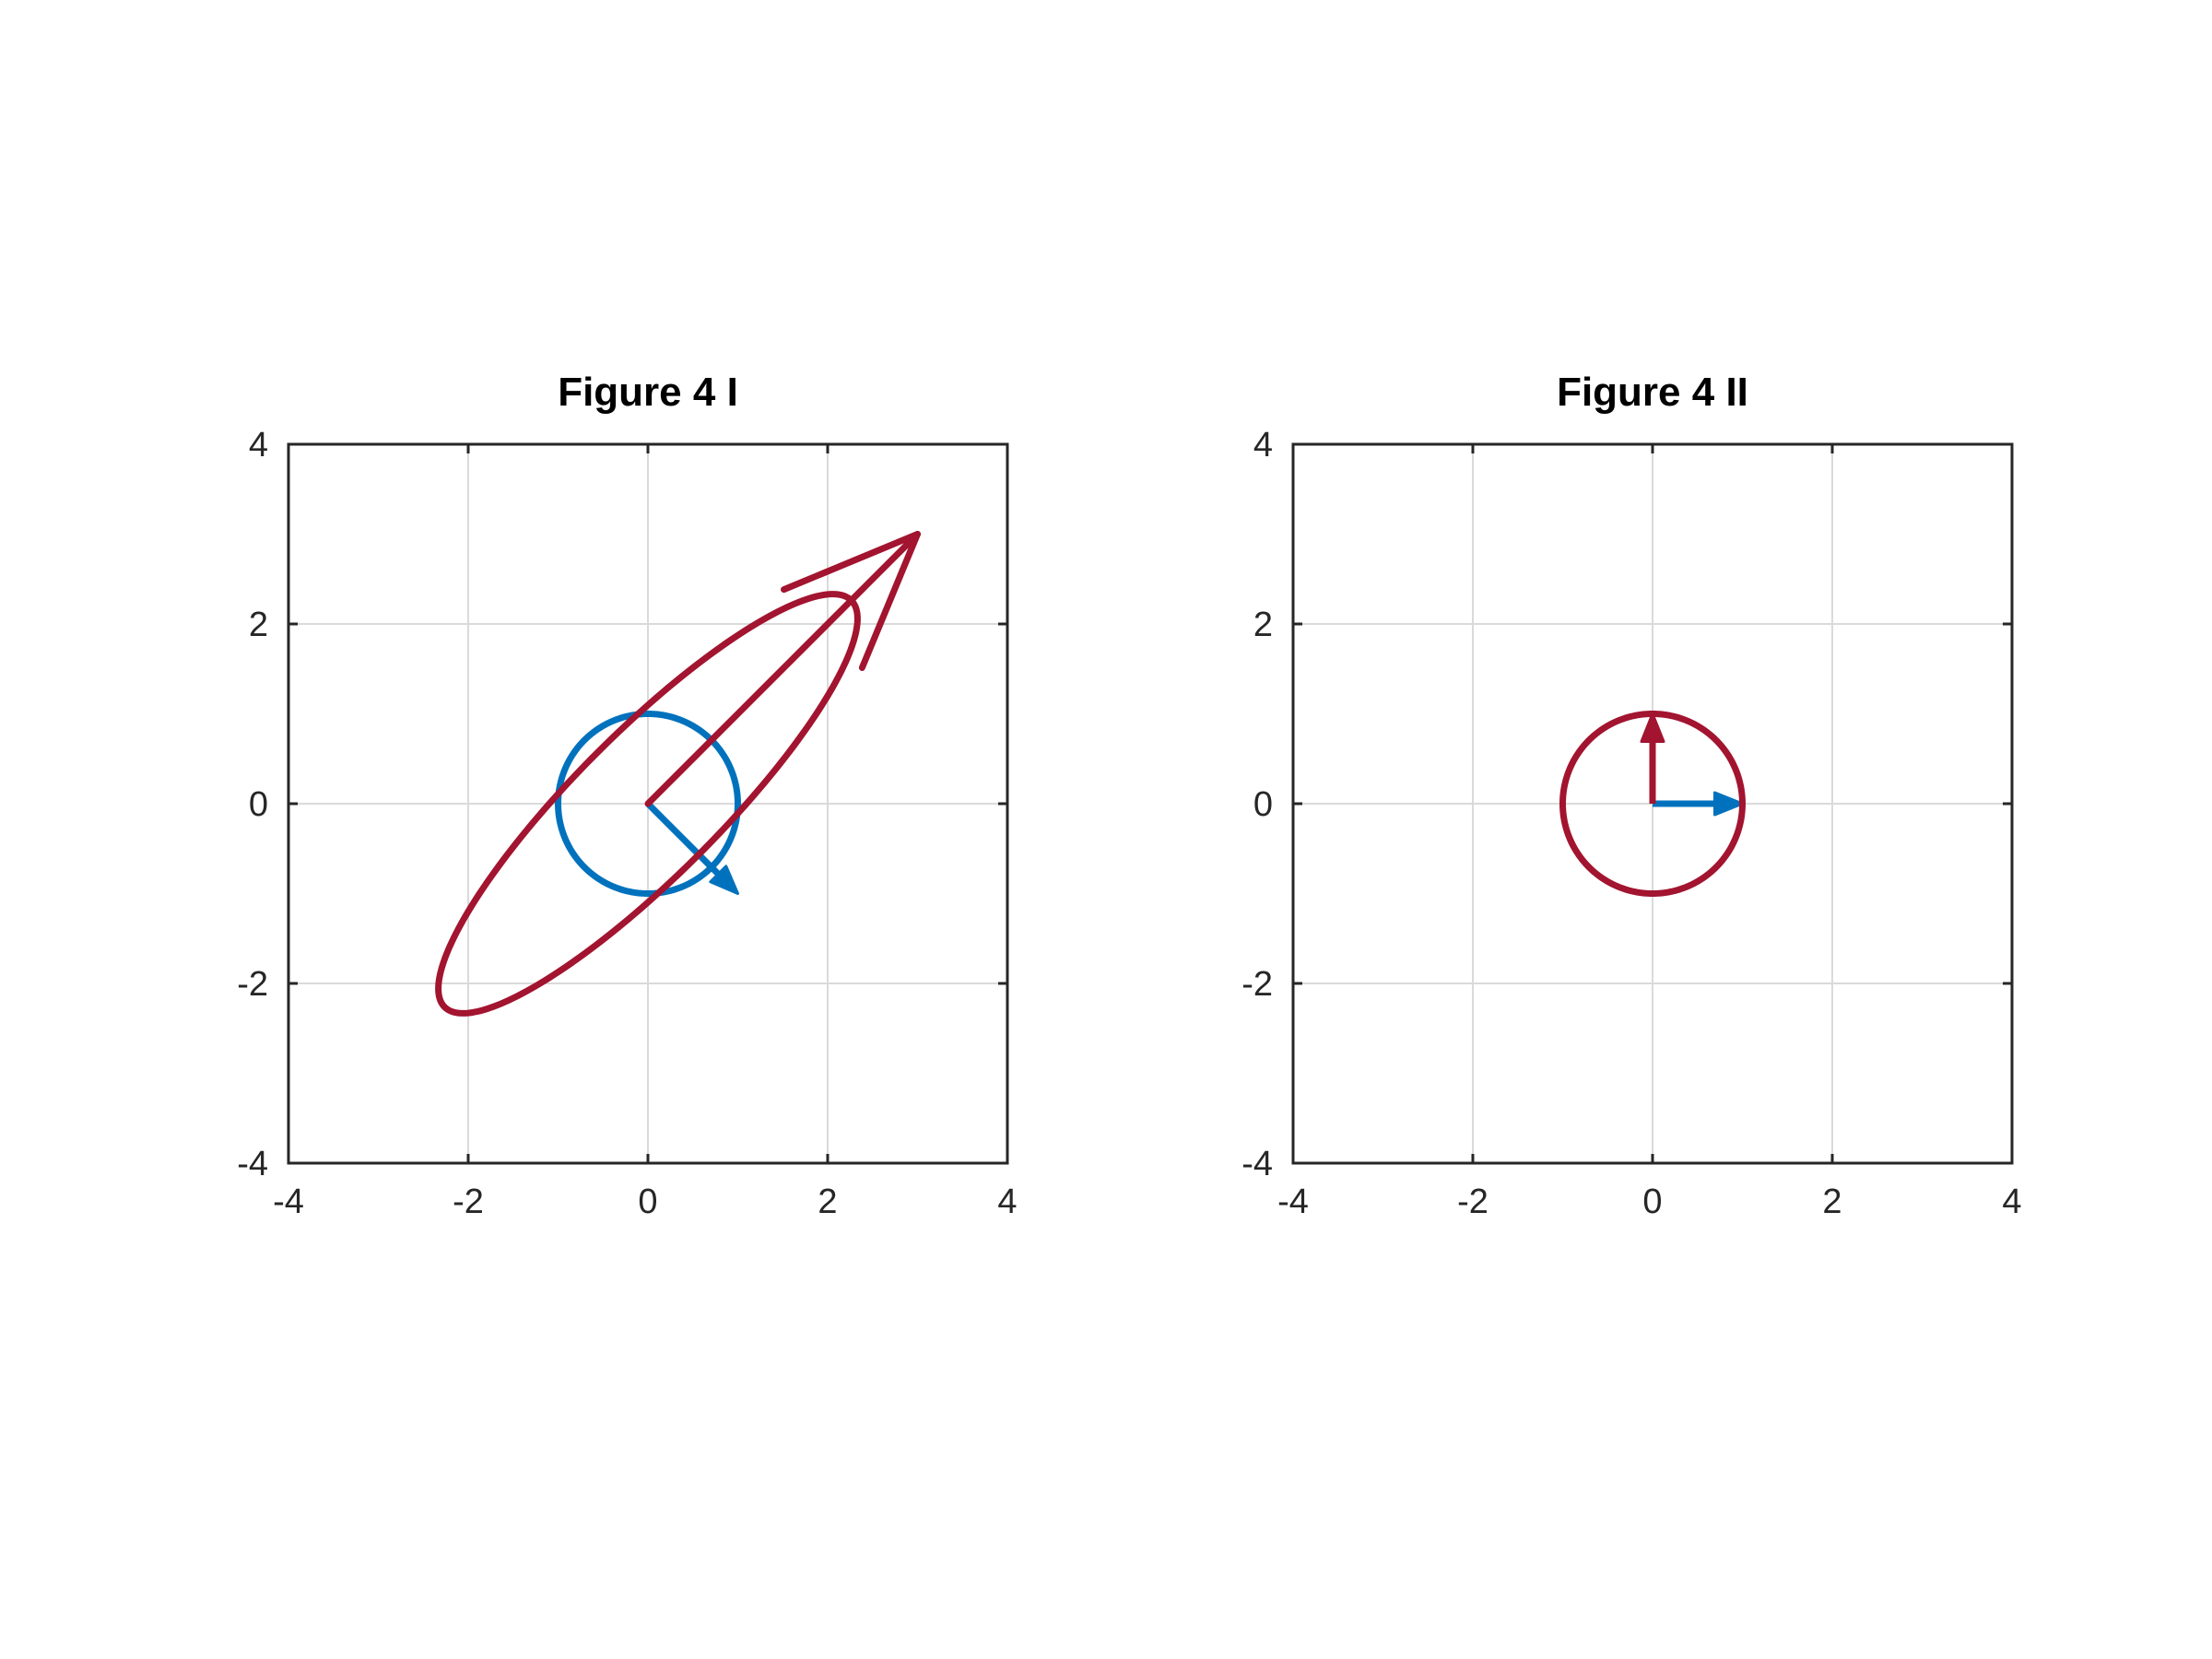  What do you see at coordinates (1652, 392) in the screenshot?
I see `chart-title: Figure 4 II` at bounding box center [1652, 392].